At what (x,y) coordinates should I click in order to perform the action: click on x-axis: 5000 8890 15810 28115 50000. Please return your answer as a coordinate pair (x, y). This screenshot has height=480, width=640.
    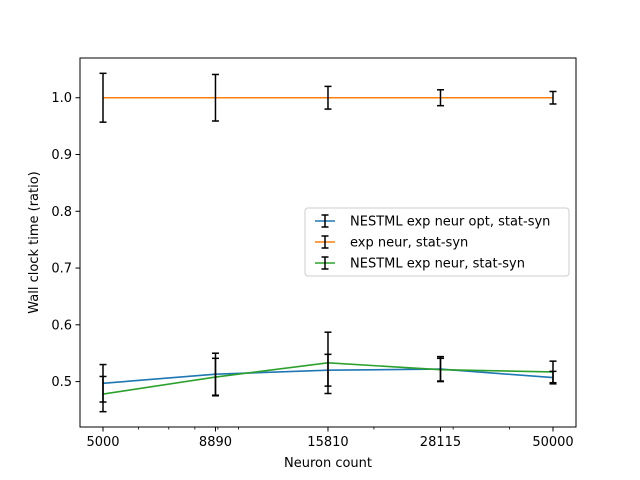
    Looking at the image, I should click on (330, 438).